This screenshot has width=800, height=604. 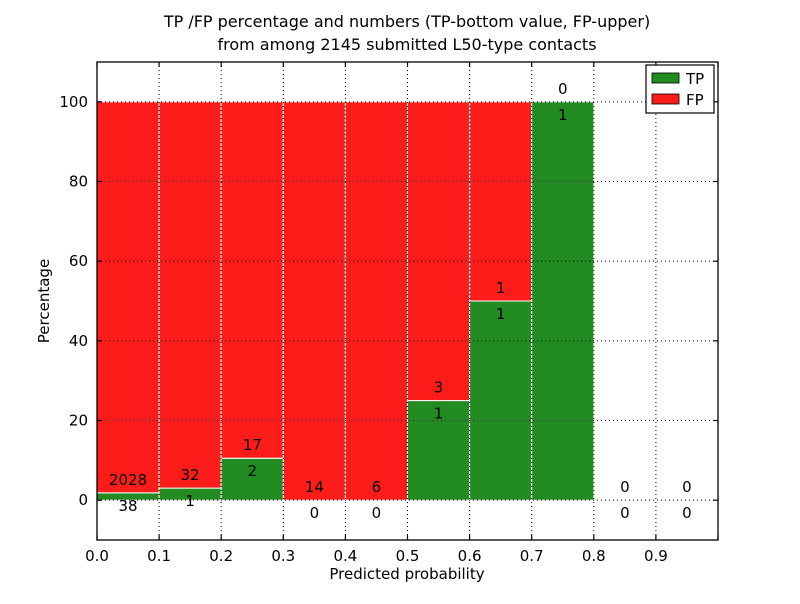 What do you see at coordinates (97, 556) in the screenshot?
I see `xtick-label-0: 0.0` at bounding box center [97, 556].